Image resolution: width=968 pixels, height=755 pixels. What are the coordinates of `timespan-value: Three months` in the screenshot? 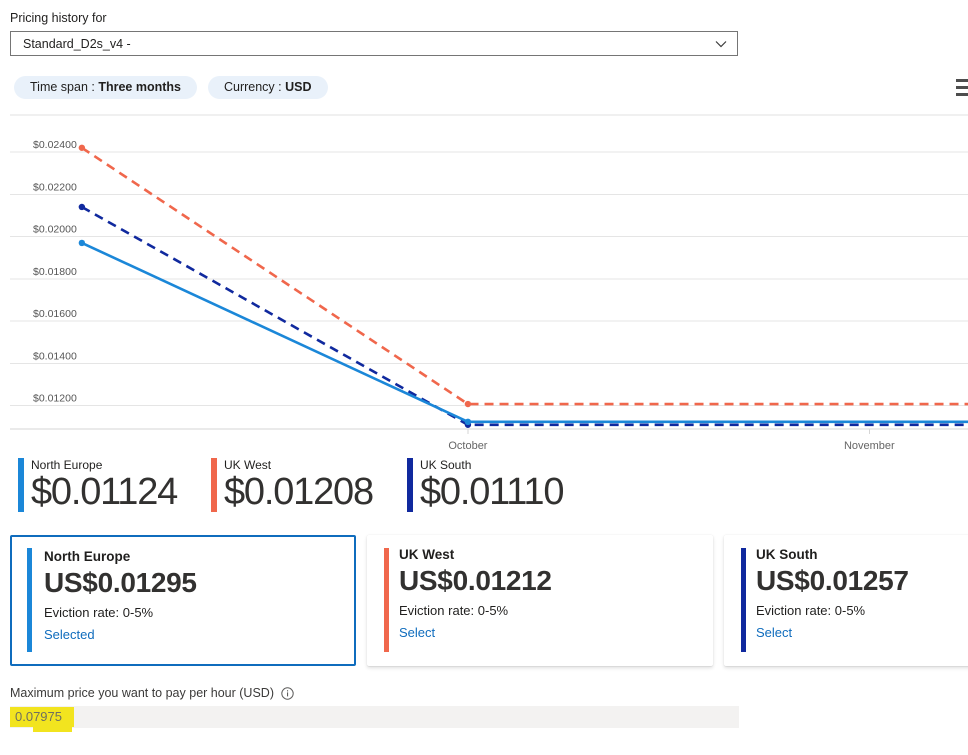 It's located at (139, 87).